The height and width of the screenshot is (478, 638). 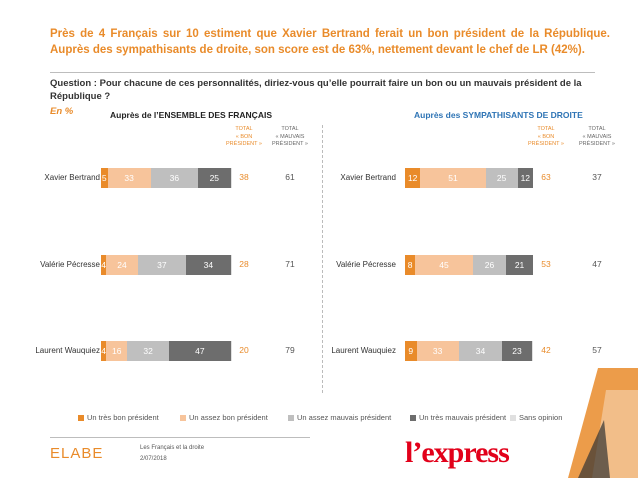 I want to click on right-panel-title: Auprès des SYMPATHISANTS DE DROITE, so click(x=498, y=115).